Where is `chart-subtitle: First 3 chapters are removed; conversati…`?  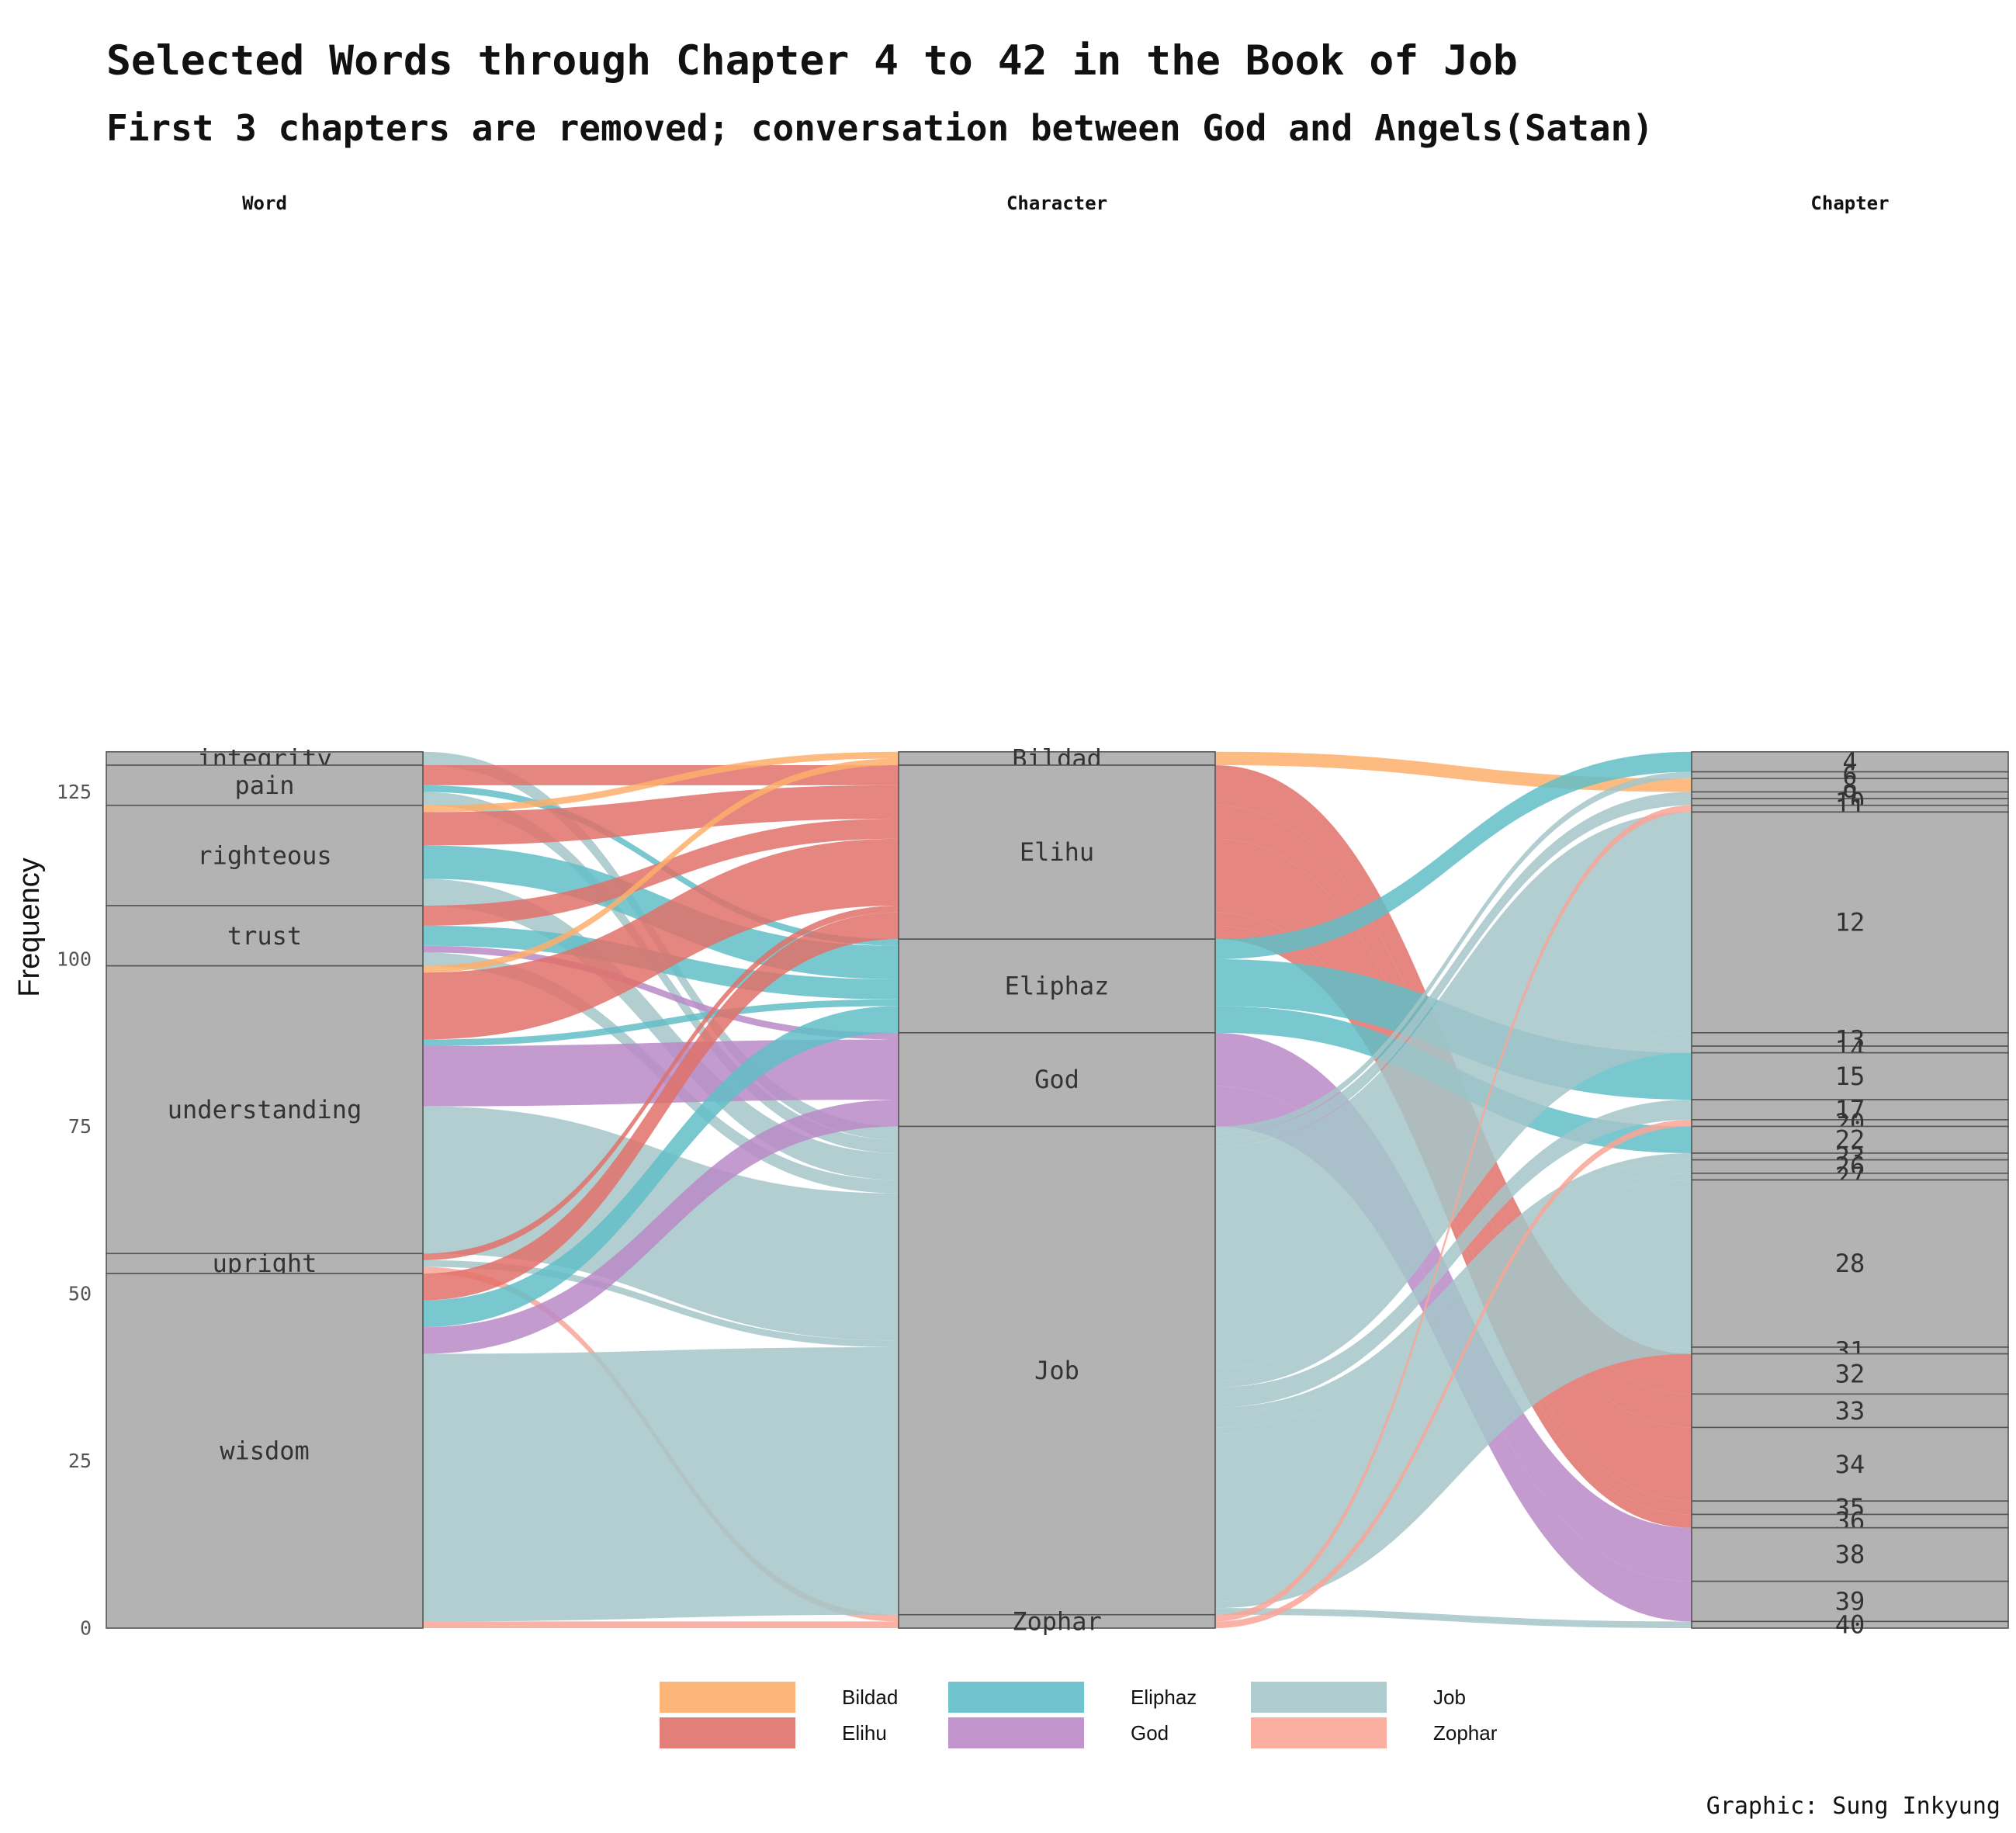 chart-subtitle: First 3 chapters are removed; conversati… is located at coordinates (880, 128).